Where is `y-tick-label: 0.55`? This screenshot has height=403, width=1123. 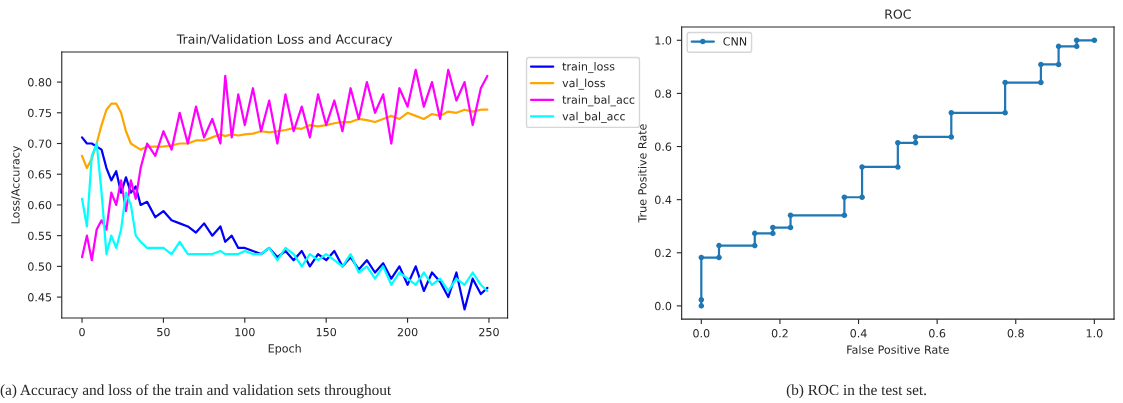 y-tick-label: 0.55 is located at coordinates (40, 236).